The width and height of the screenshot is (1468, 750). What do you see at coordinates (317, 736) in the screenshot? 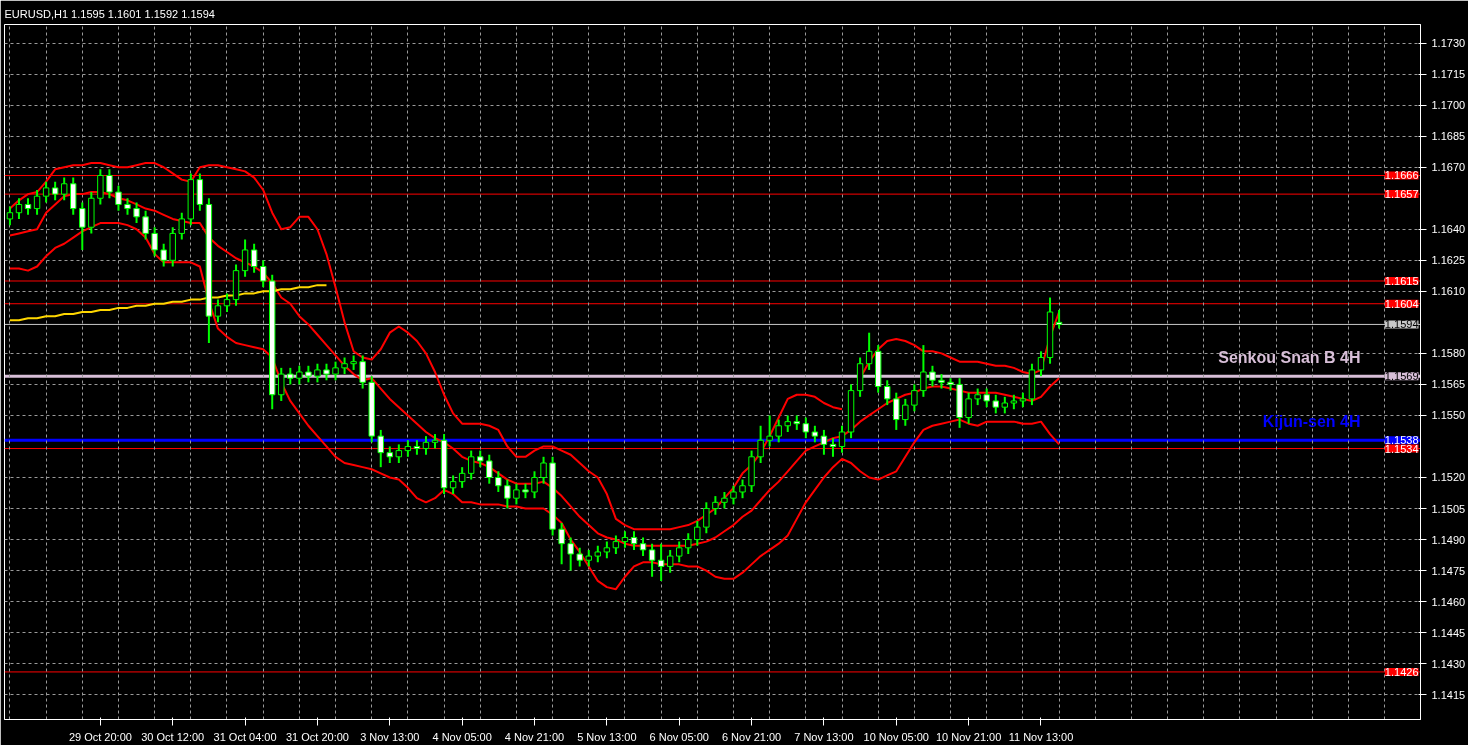
I see `x-tick-label: 31 Oct 20:00` at bounding box center [317, 736].